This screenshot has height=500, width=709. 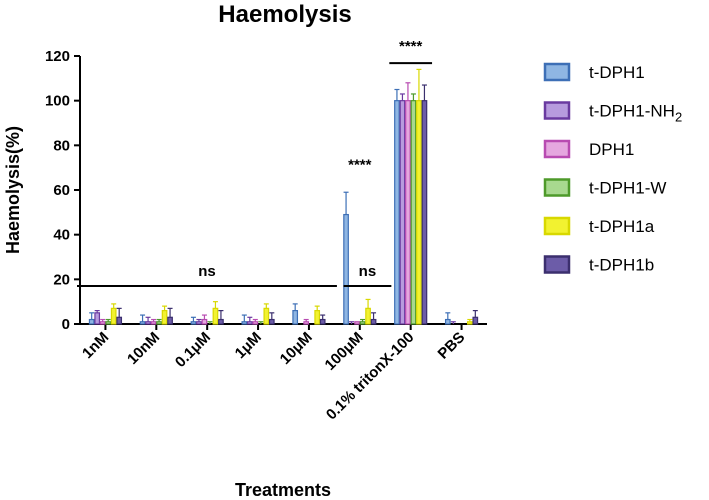 What do you see at coordinates (193, 350) in the screenshot?
I see `x-tick-label: 0.1μM` at bounding box center [193, 350].